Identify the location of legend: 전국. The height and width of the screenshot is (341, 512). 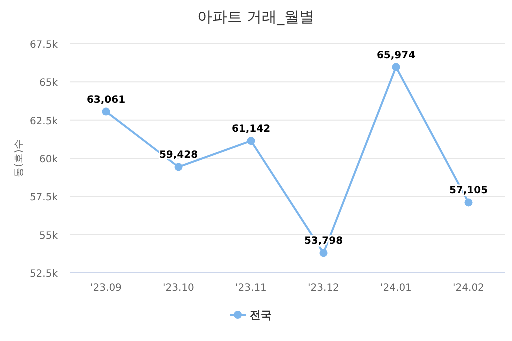
(251, 315).